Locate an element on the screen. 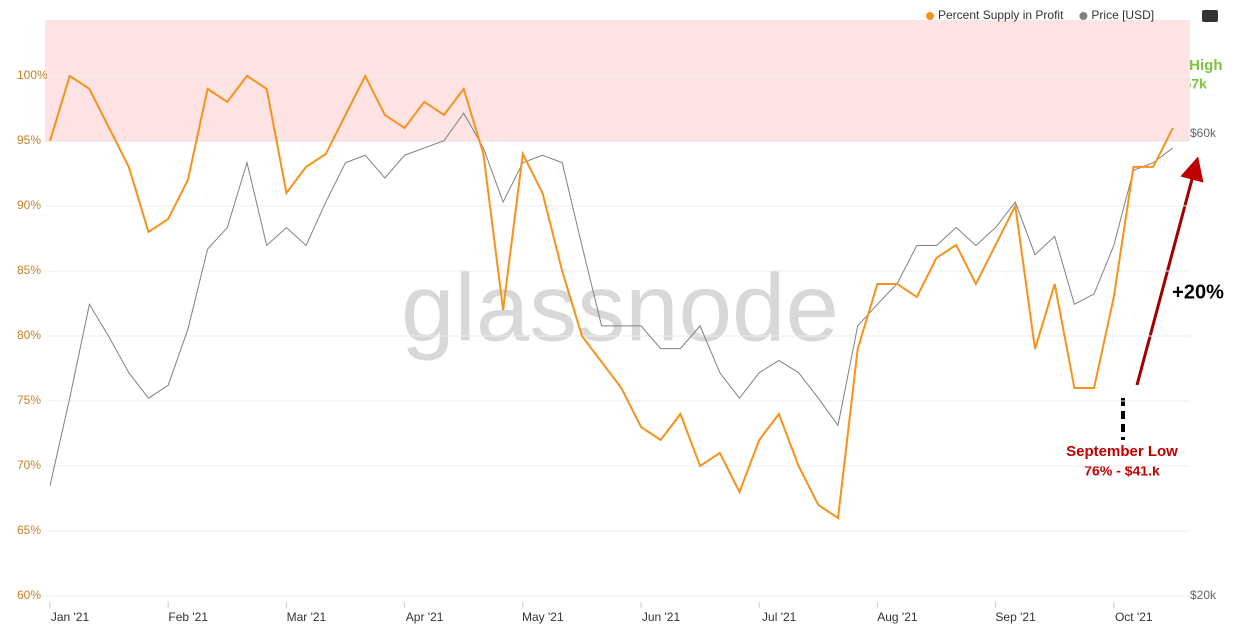 Image resolution: width=1237 pixels, height=639 pixels. annotation: September Low is located at coordinates (1122, 451).